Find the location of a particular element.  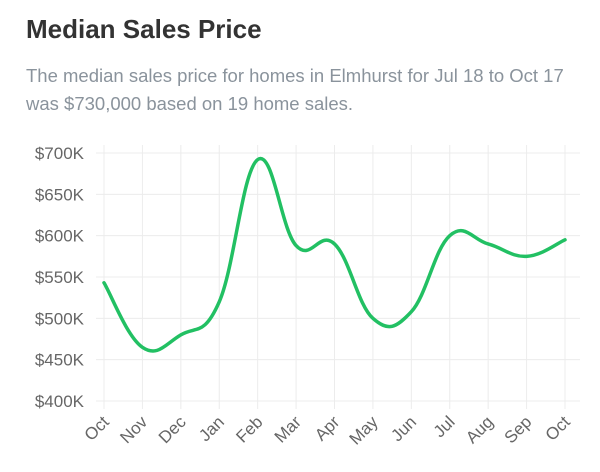

y-tick-label: $400K is located at coordinates (60, 401).